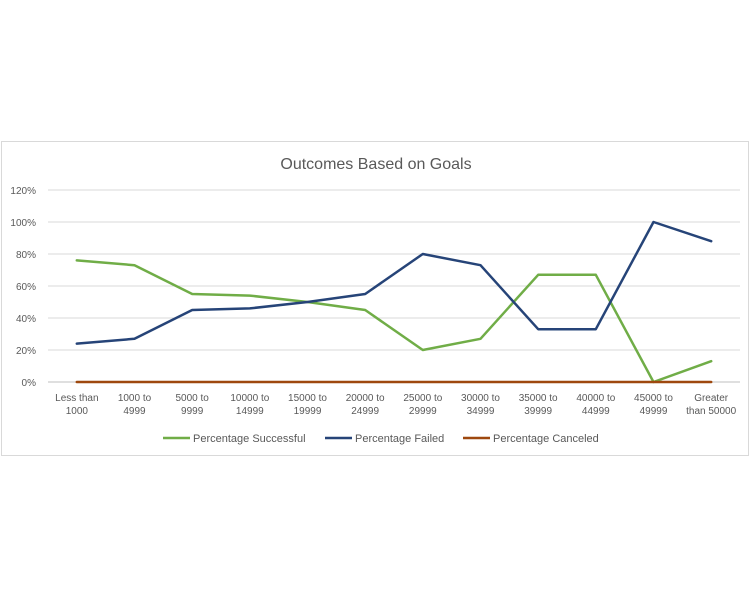 Image resolution: width=752 pixels, height=599 pixels. What do you see at coordinates (653, 405) in the screenshot?
I see `x-tick-label: 45000 to 49999` at bounding box center [653, 405].